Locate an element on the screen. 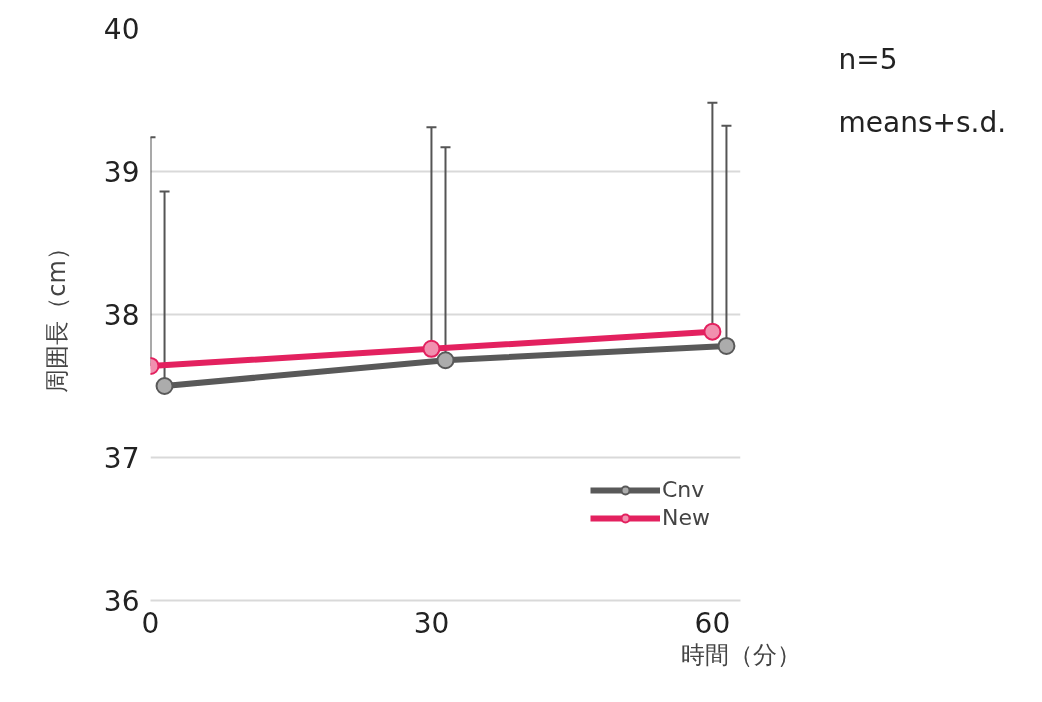 This screenshot has width=1042, height=702. y-tick-label: 38 is located at coordinates (121, 315).